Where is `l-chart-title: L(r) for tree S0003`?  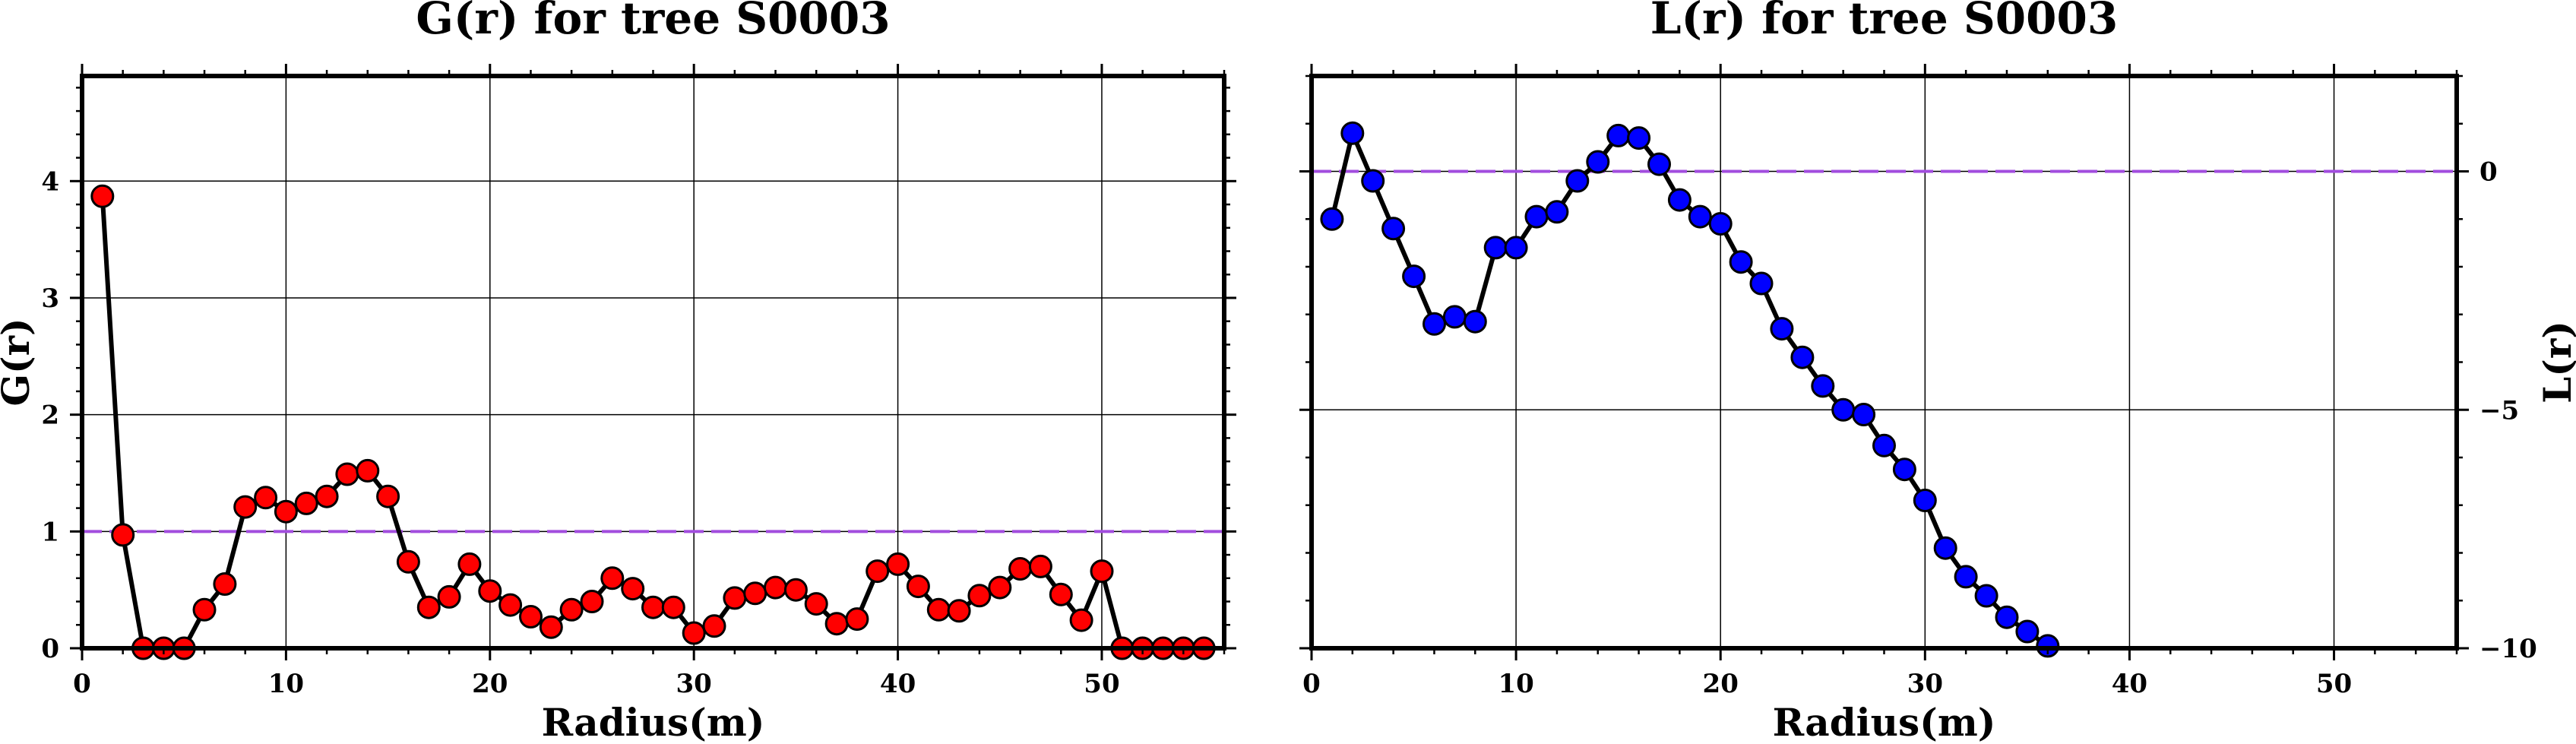
l-chart-title: L(r) for tree S0003 is located at coordinates (1884, 22).